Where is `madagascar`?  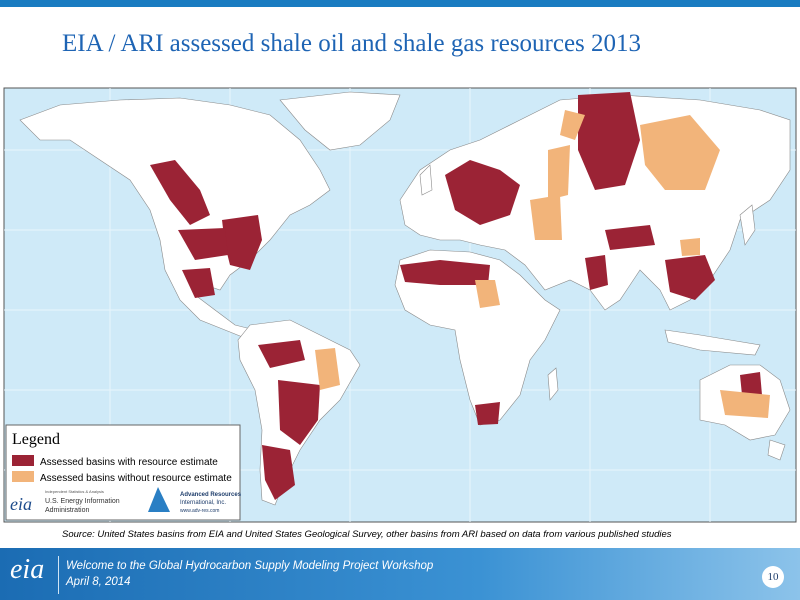
madagascar is located at coordinates (553, 384).